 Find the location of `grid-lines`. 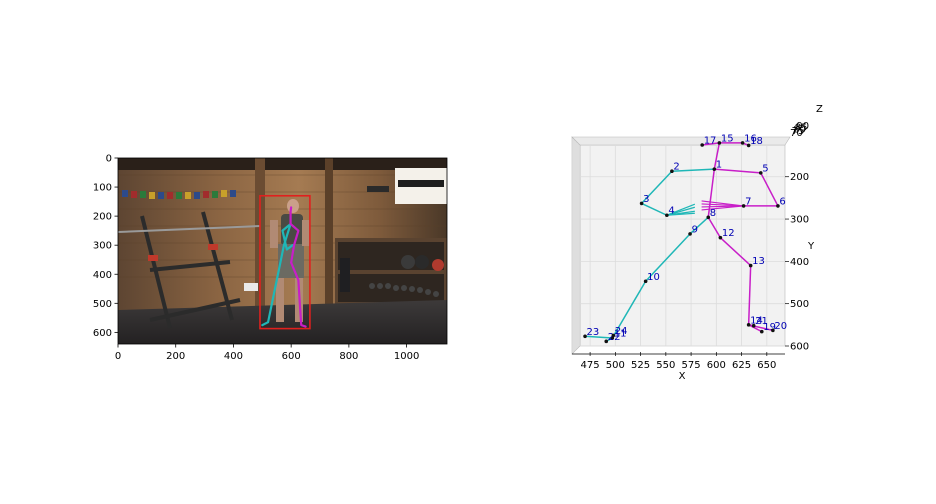

grid-lines is located at coordinates (682, 246).